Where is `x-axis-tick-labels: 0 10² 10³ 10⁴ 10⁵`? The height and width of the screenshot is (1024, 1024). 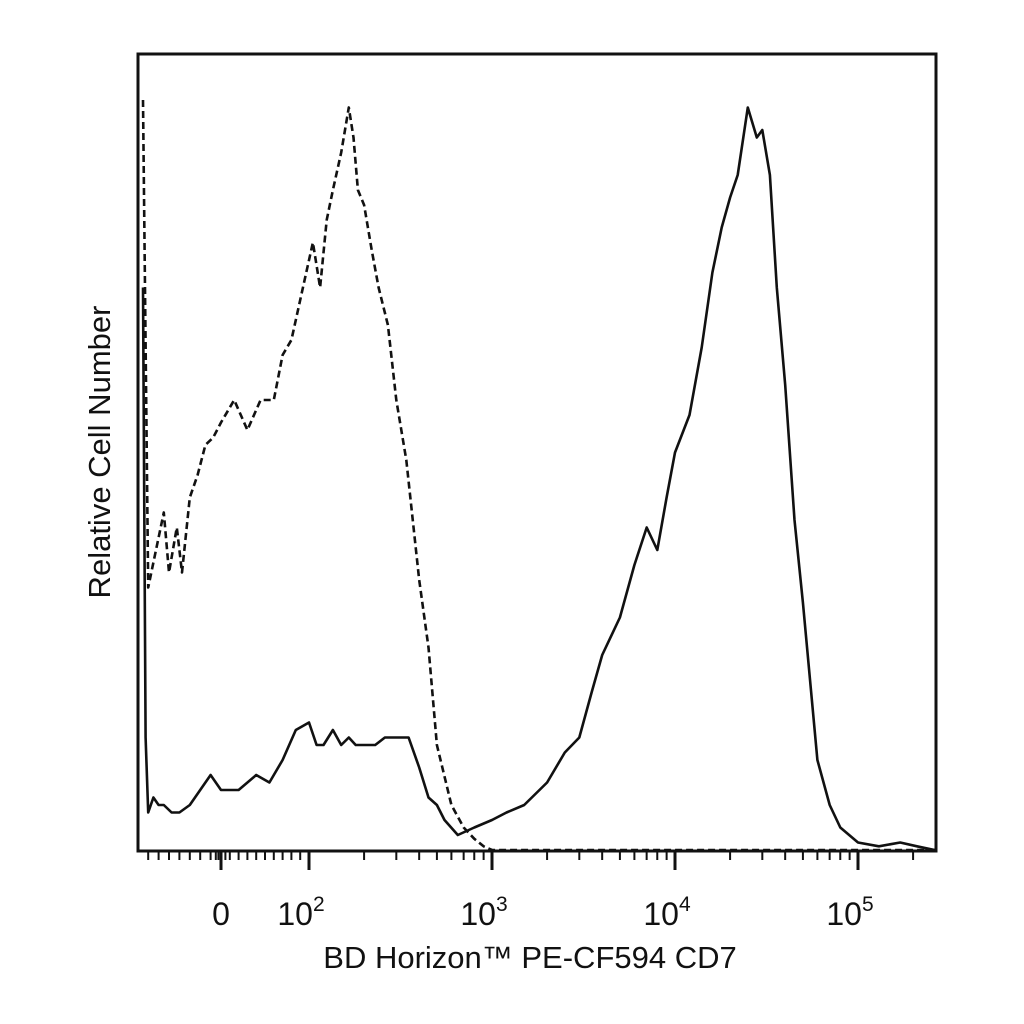
x-axis-tick-labels: 0 10² 10³ 10⁴ 10⁵ is located at coordinates (543, 912).